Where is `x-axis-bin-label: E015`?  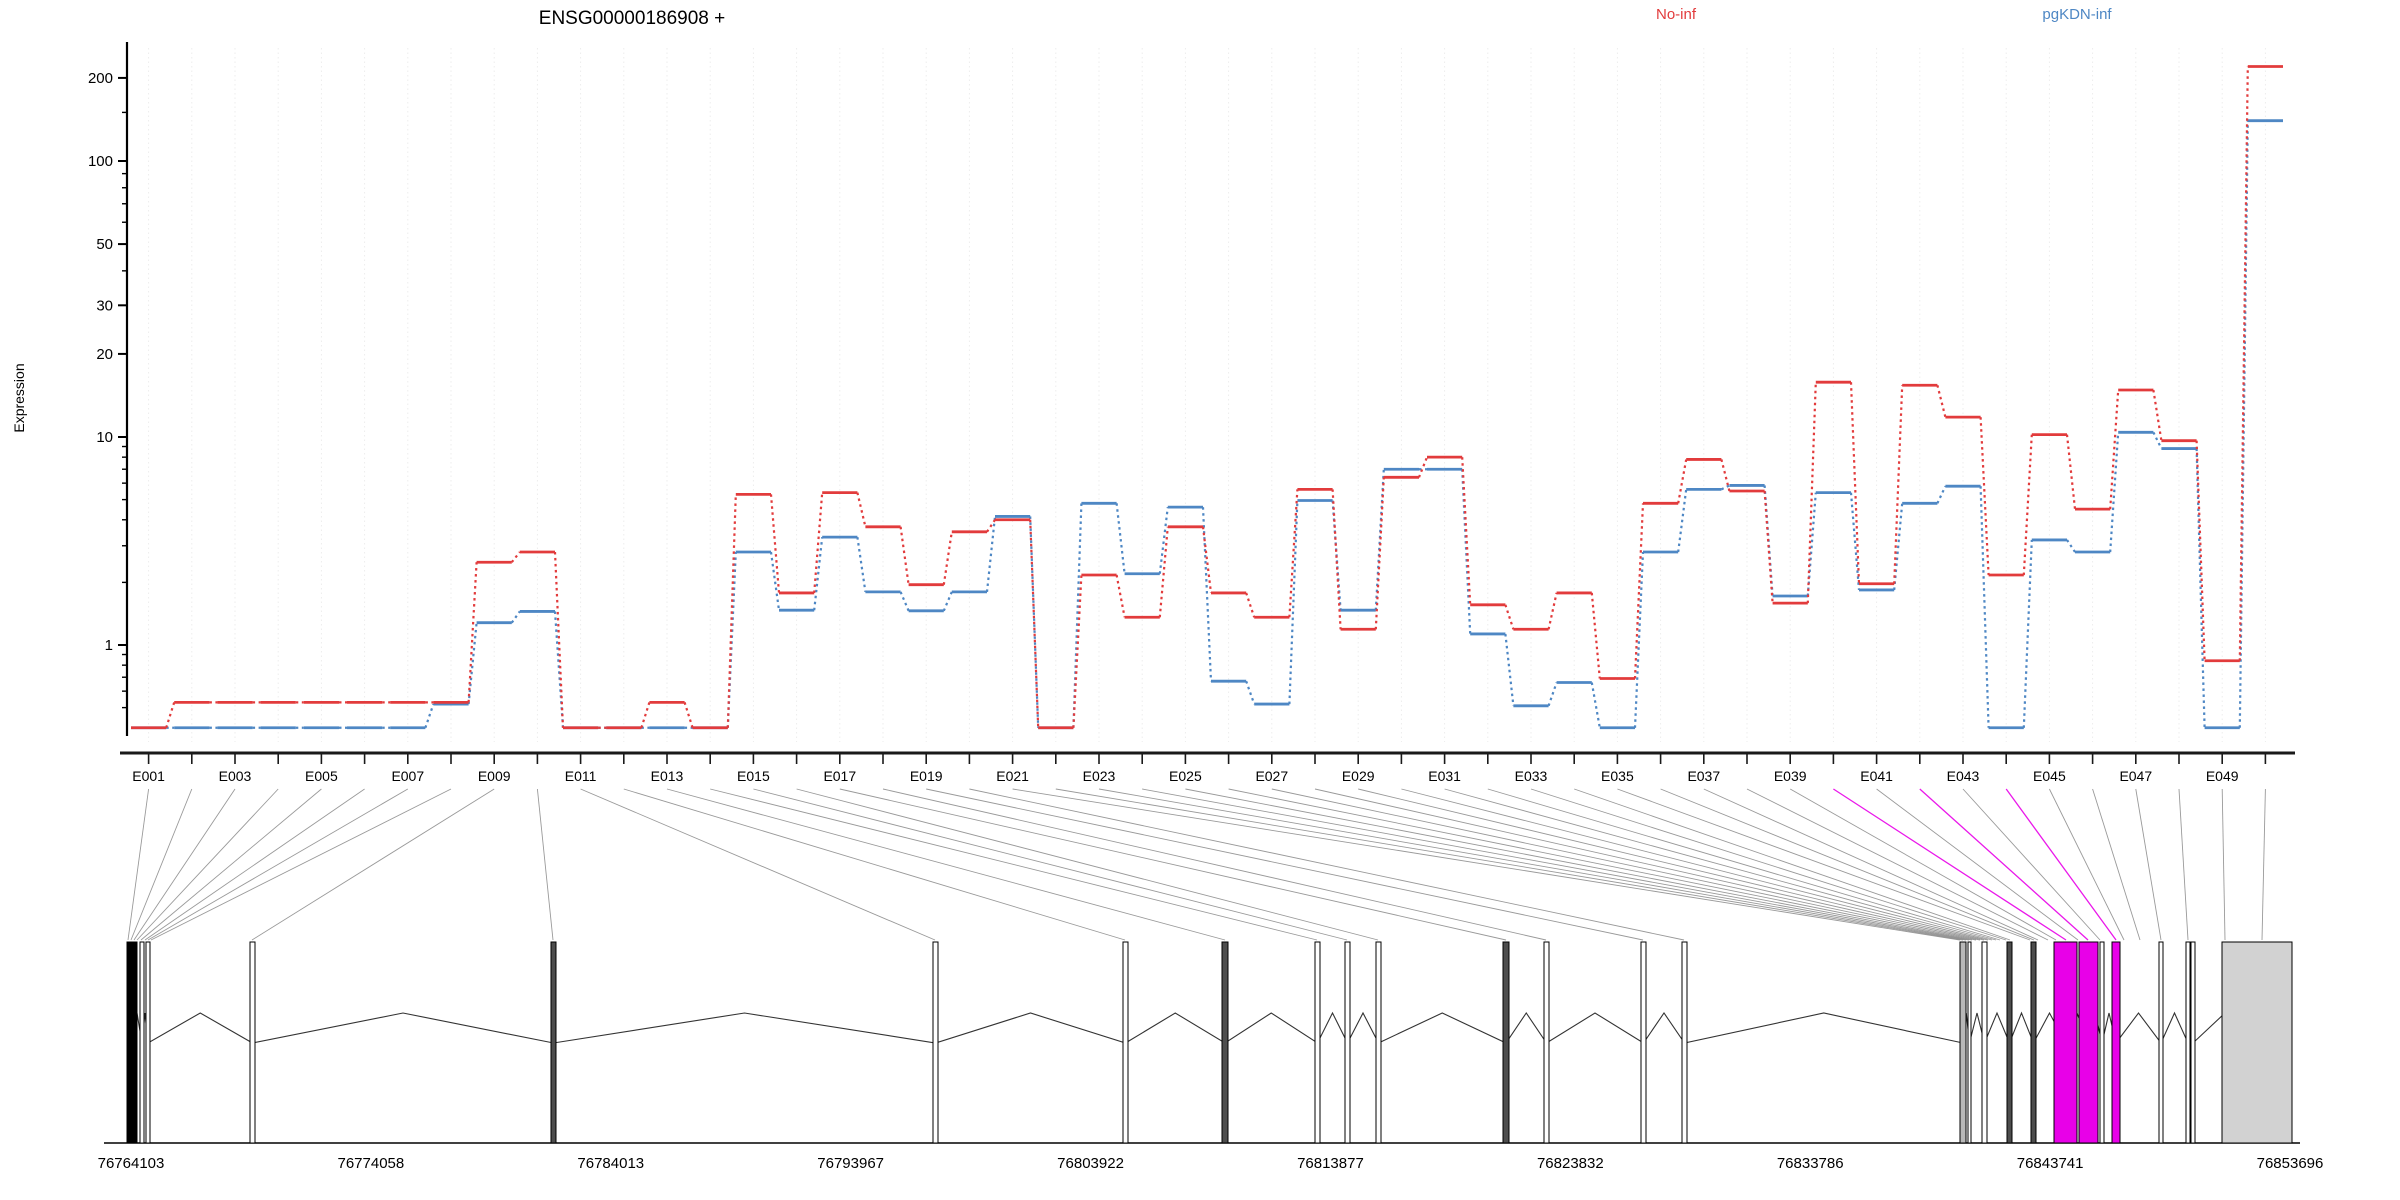 x-axis-bin-label: E015 is located at coordinates (753, 776).